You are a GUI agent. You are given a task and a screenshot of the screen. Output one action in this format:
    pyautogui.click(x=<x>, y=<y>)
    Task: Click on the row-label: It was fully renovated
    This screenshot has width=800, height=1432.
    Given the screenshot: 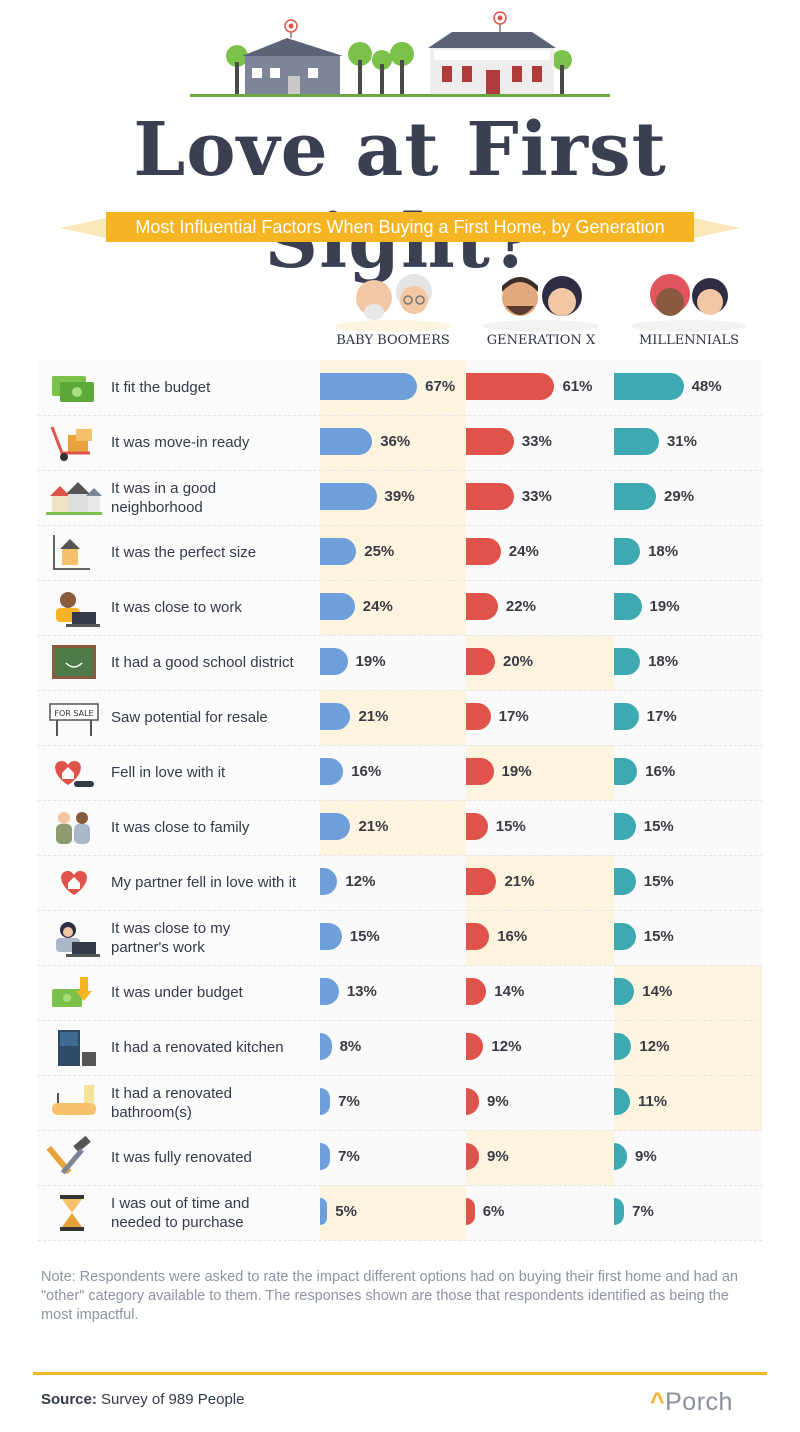 What is the action you would take?
    pyautogui.click(x=213, y=1157)
    